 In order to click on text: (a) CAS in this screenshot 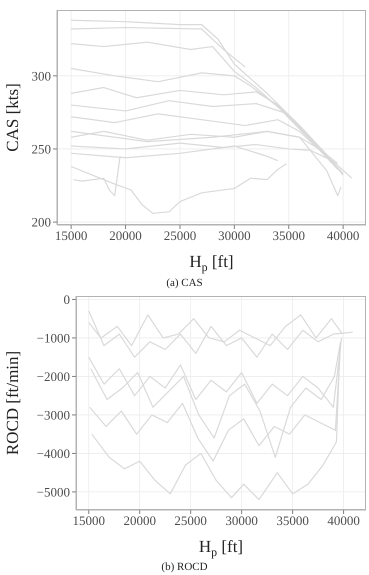, I will do `click(184, 283)`.